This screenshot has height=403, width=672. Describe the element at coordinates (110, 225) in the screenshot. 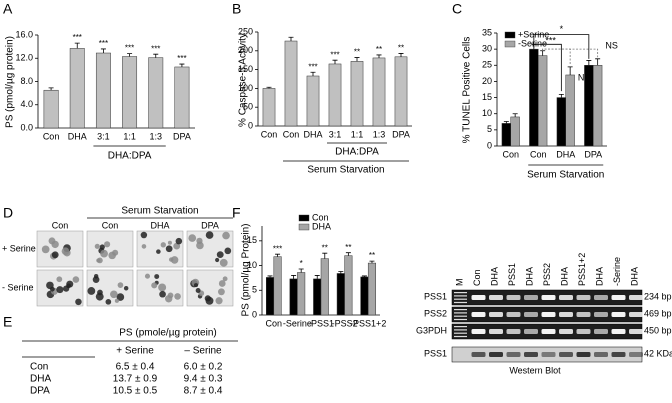

I see `column-label: Con` at that location.